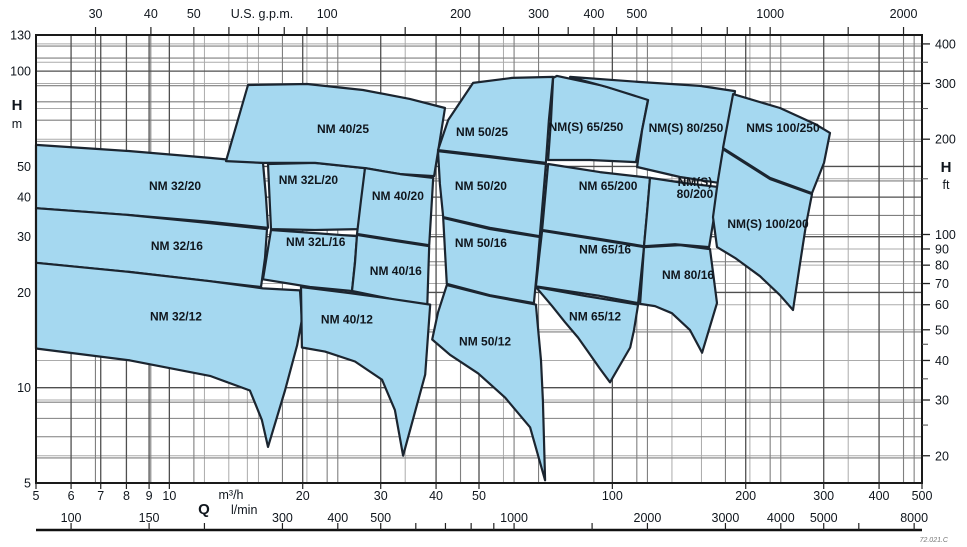 The height and width of the screenshot is (547, 967). What do you see at coordinates (942, 401) in the screenshot?
I see `h-ft-tick-label: 30` at bounding box center [942, 401].